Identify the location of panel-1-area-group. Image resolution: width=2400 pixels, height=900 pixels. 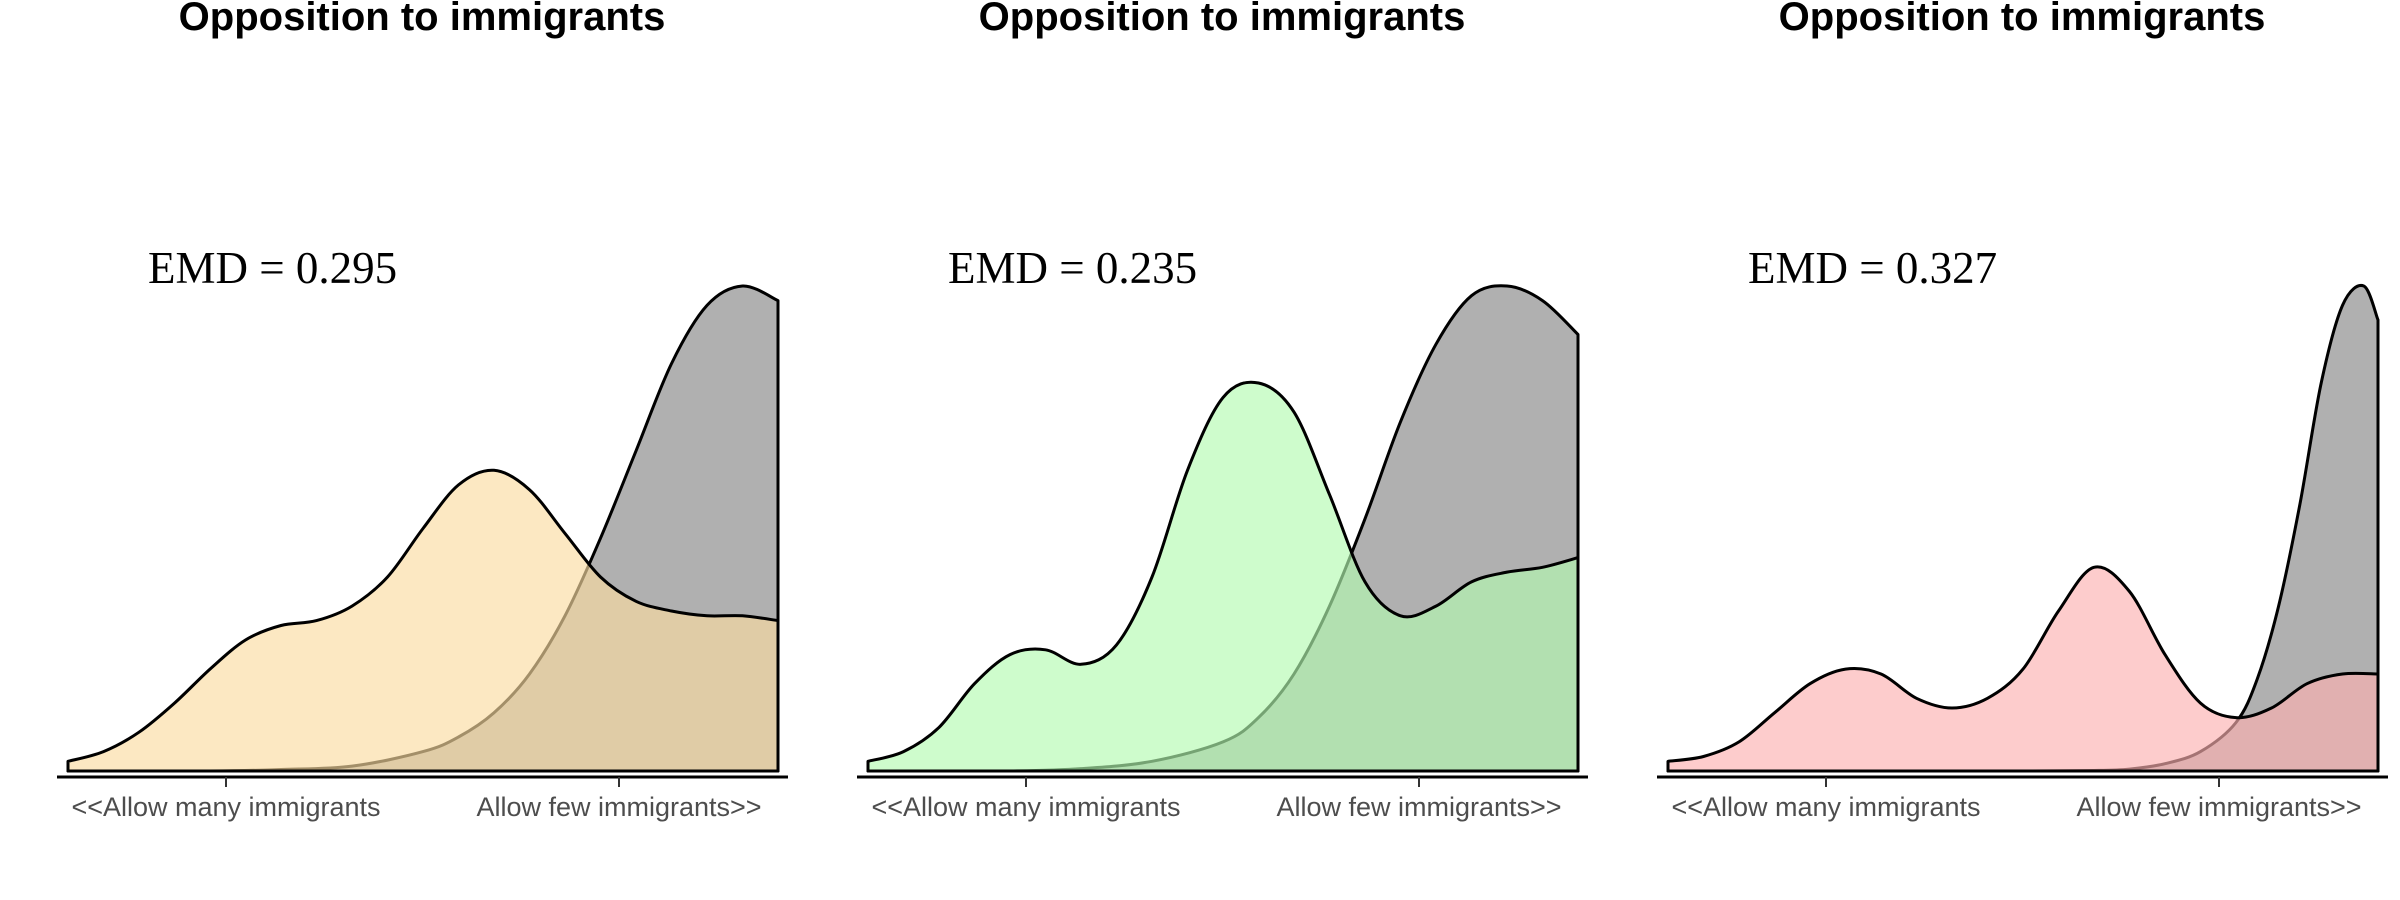
(423, 620).